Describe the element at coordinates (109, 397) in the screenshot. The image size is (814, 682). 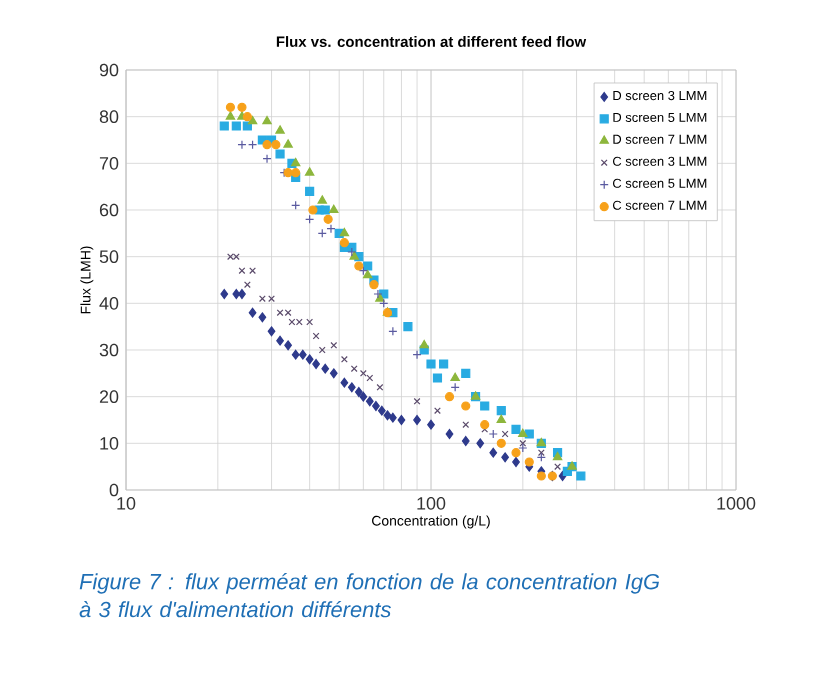
I see `y-tick-label: 20` at that location.